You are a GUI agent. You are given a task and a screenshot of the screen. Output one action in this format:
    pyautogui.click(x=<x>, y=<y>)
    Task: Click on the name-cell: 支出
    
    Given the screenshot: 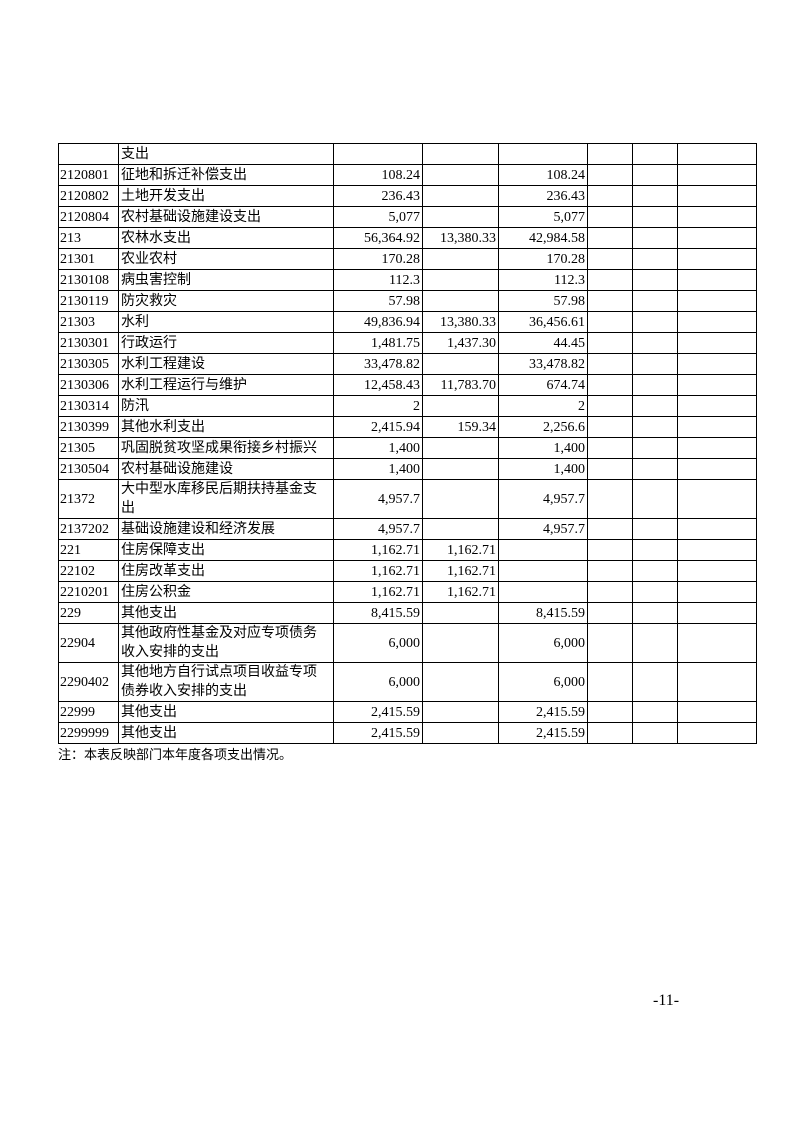 What is the action you would take?
    pyautogui.click(x=226, y=154)
    